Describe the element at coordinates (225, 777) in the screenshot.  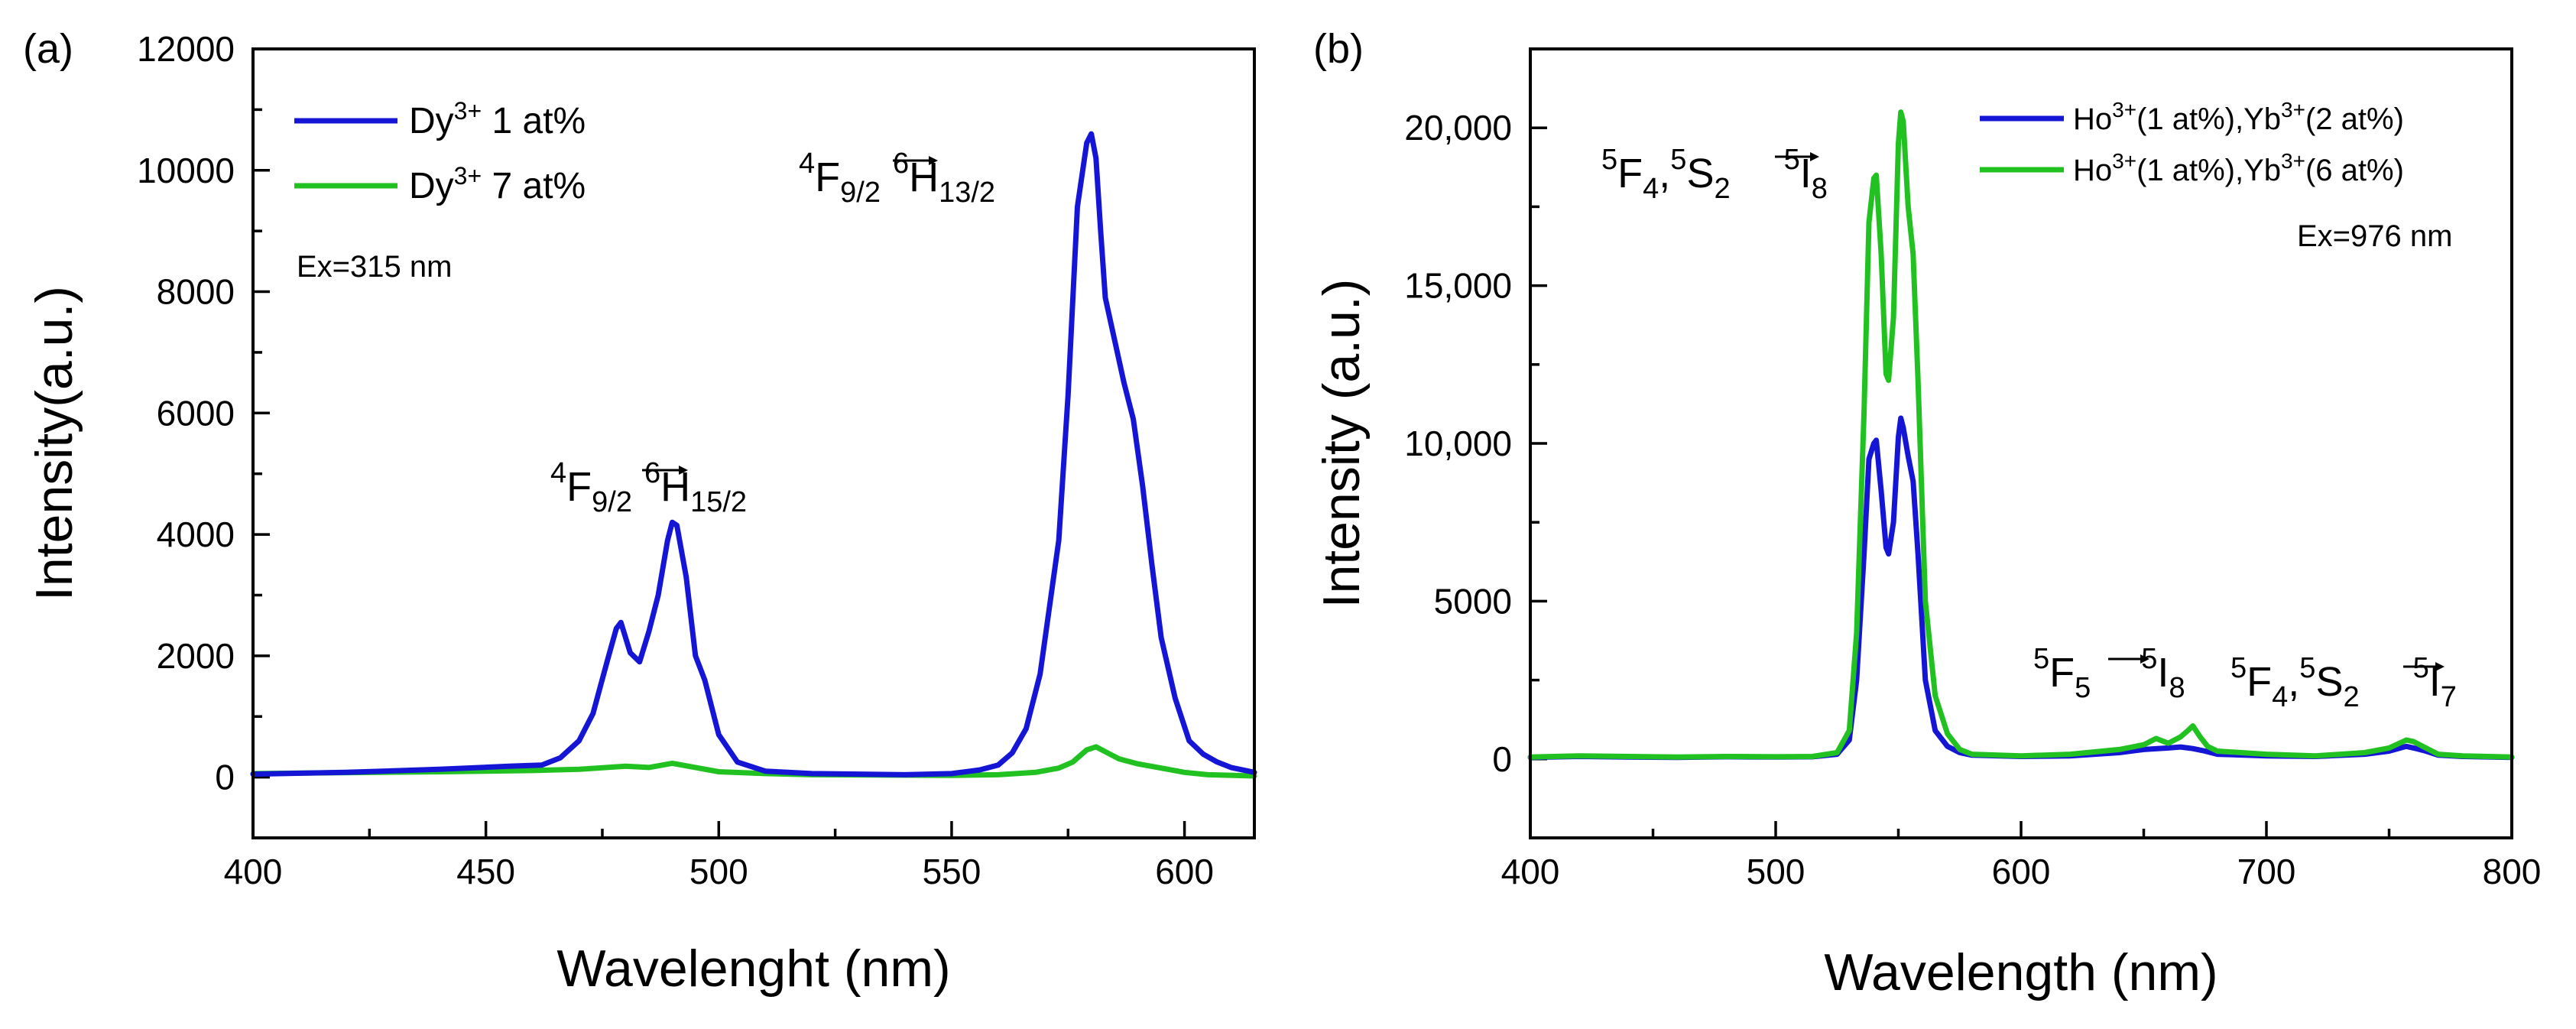
I see `panel-a-y-tick-label: 0` at that location.